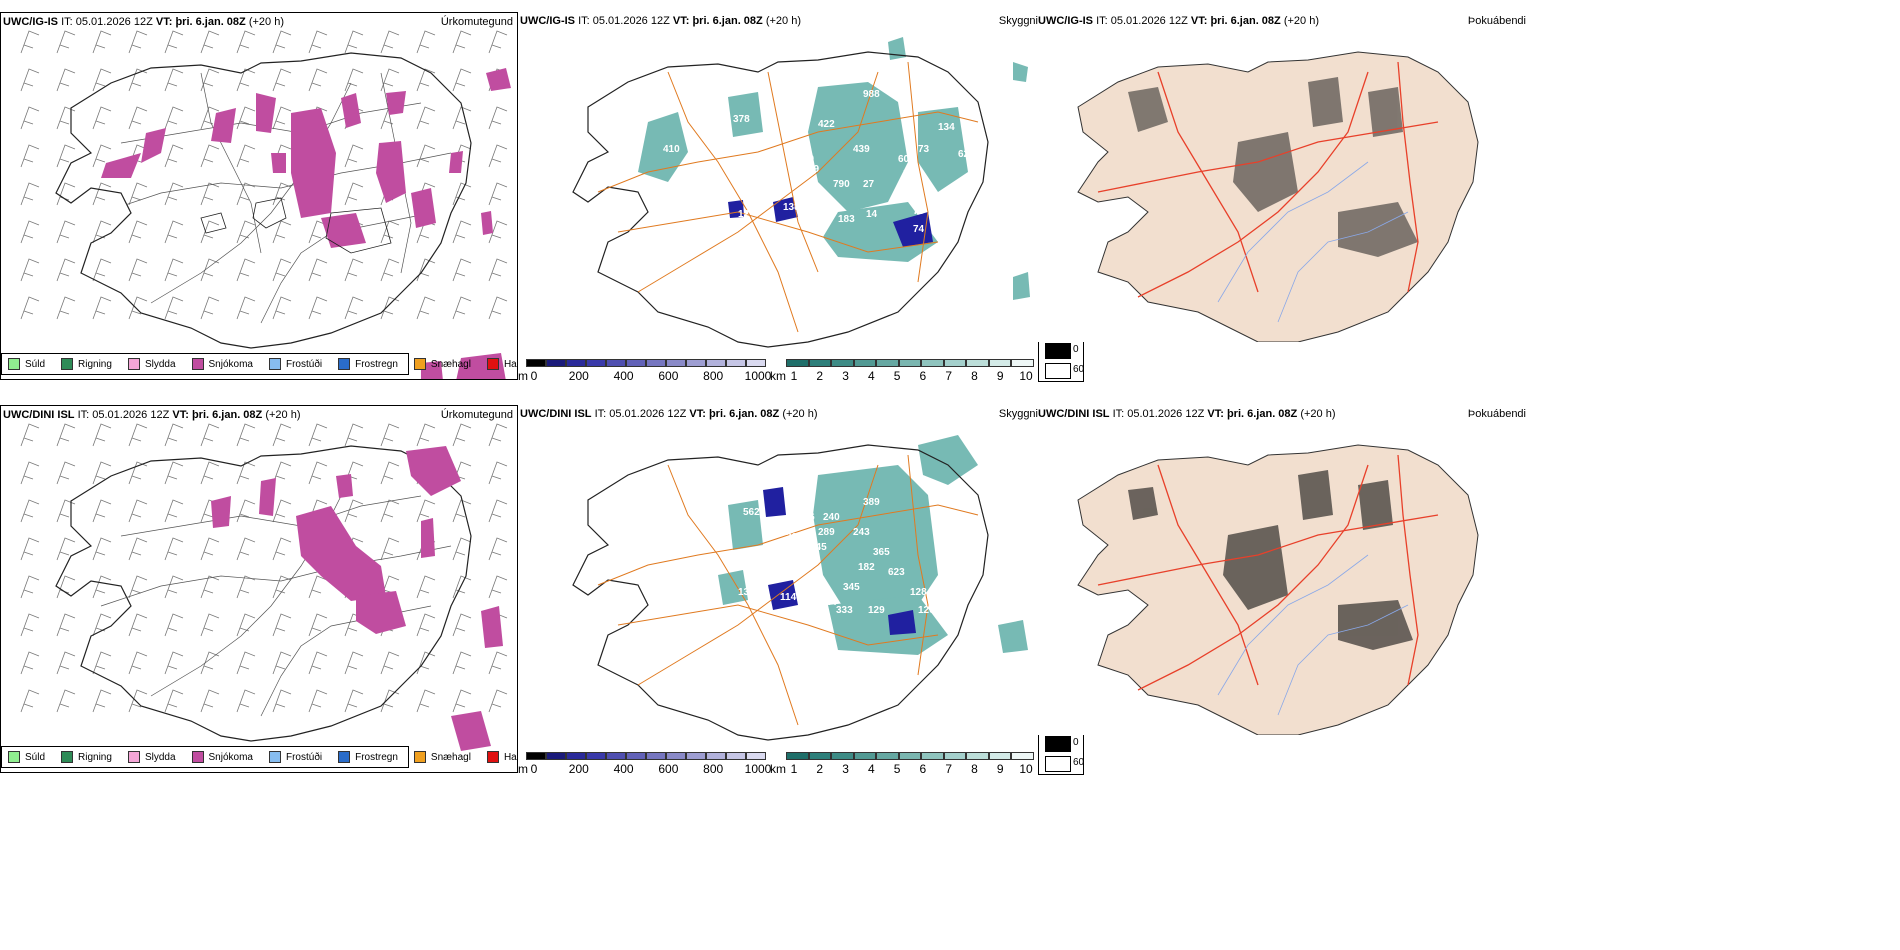  I want to click on precip-map-row2, so click(264, 587).